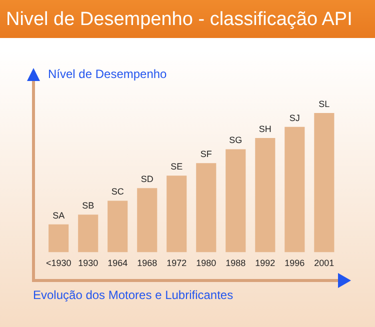 Image resolution: width=375 pixels, height=327 pixels. What do you see at coordinates (294, 117) in the screenshot?
I see `annotation: SJ` at bounding box center [294, 117].